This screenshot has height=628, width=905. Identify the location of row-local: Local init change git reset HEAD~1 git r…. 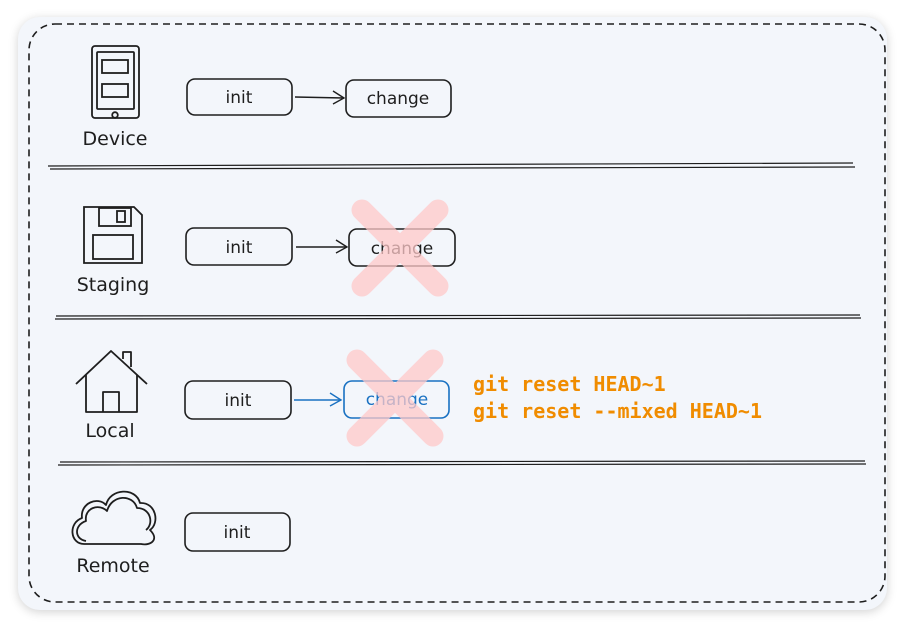
(418, 398).